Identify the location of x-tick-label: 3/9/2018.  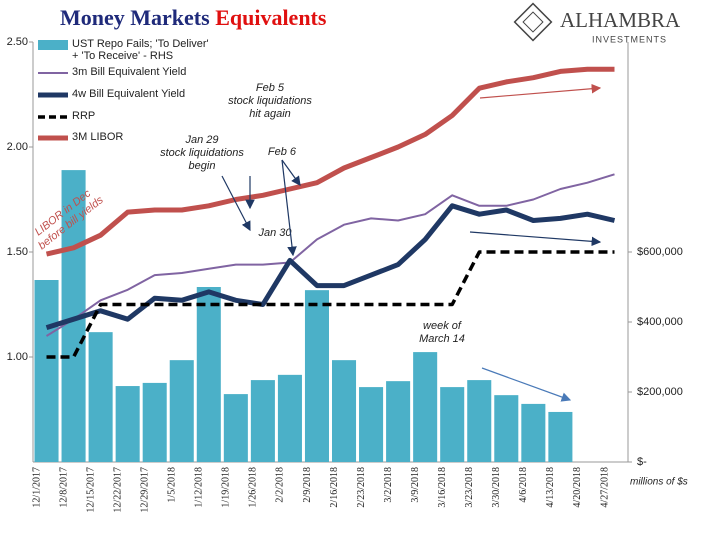
(415, 485).